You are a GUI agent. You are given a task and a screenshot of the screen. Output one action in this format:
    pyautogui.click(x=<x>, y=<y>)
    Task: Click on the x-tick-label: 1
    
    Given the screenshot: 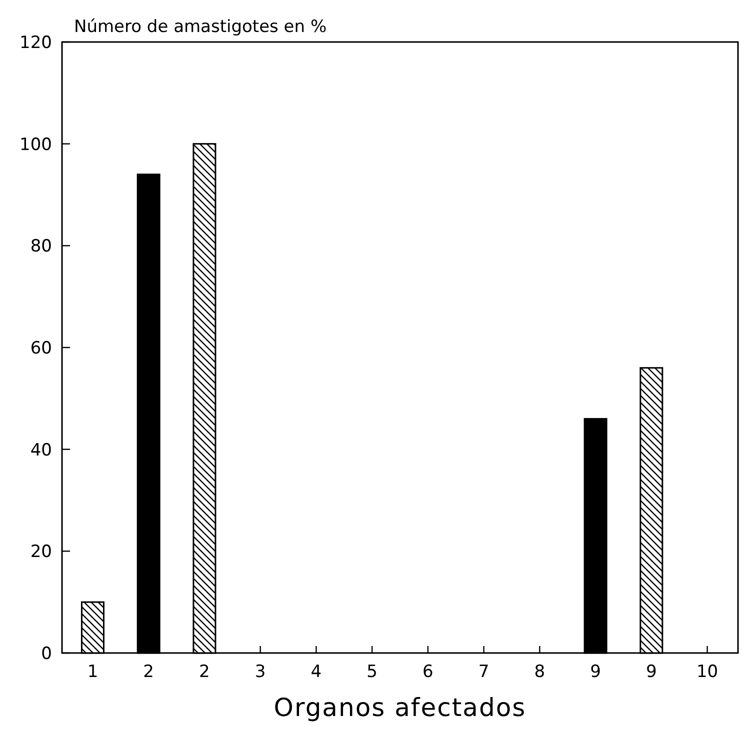 What is the action you would take?
    pyautogui.click(x=92, y=672)
    